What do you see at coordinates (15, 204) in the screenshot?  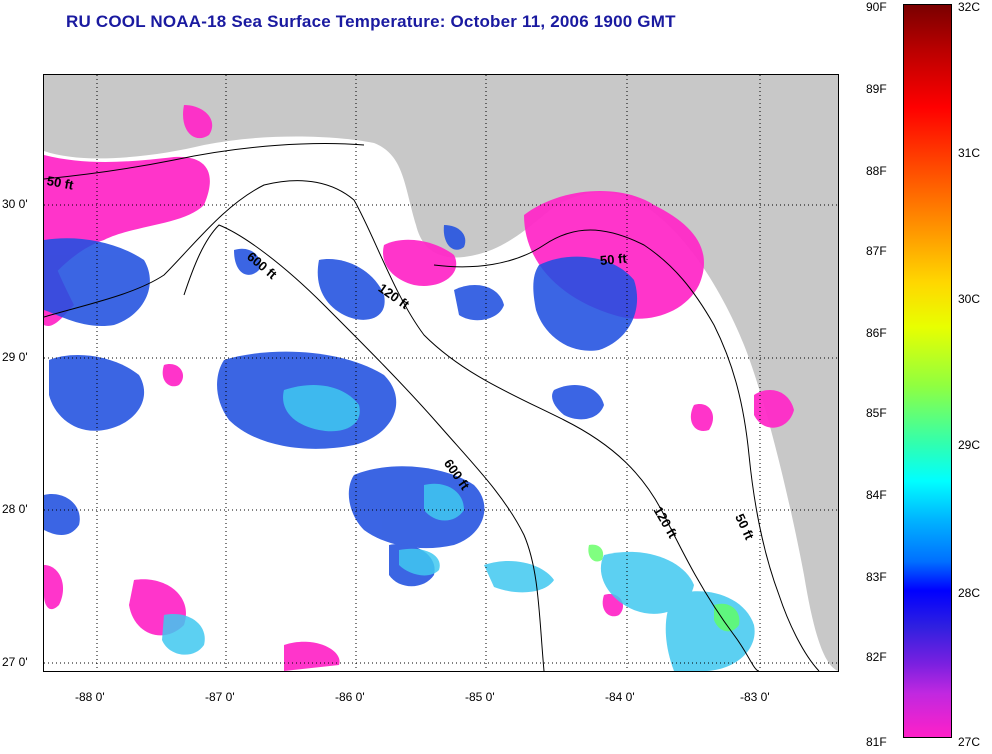 I see `lat-label-30: 30 0'` at bounding box center [15, 204].